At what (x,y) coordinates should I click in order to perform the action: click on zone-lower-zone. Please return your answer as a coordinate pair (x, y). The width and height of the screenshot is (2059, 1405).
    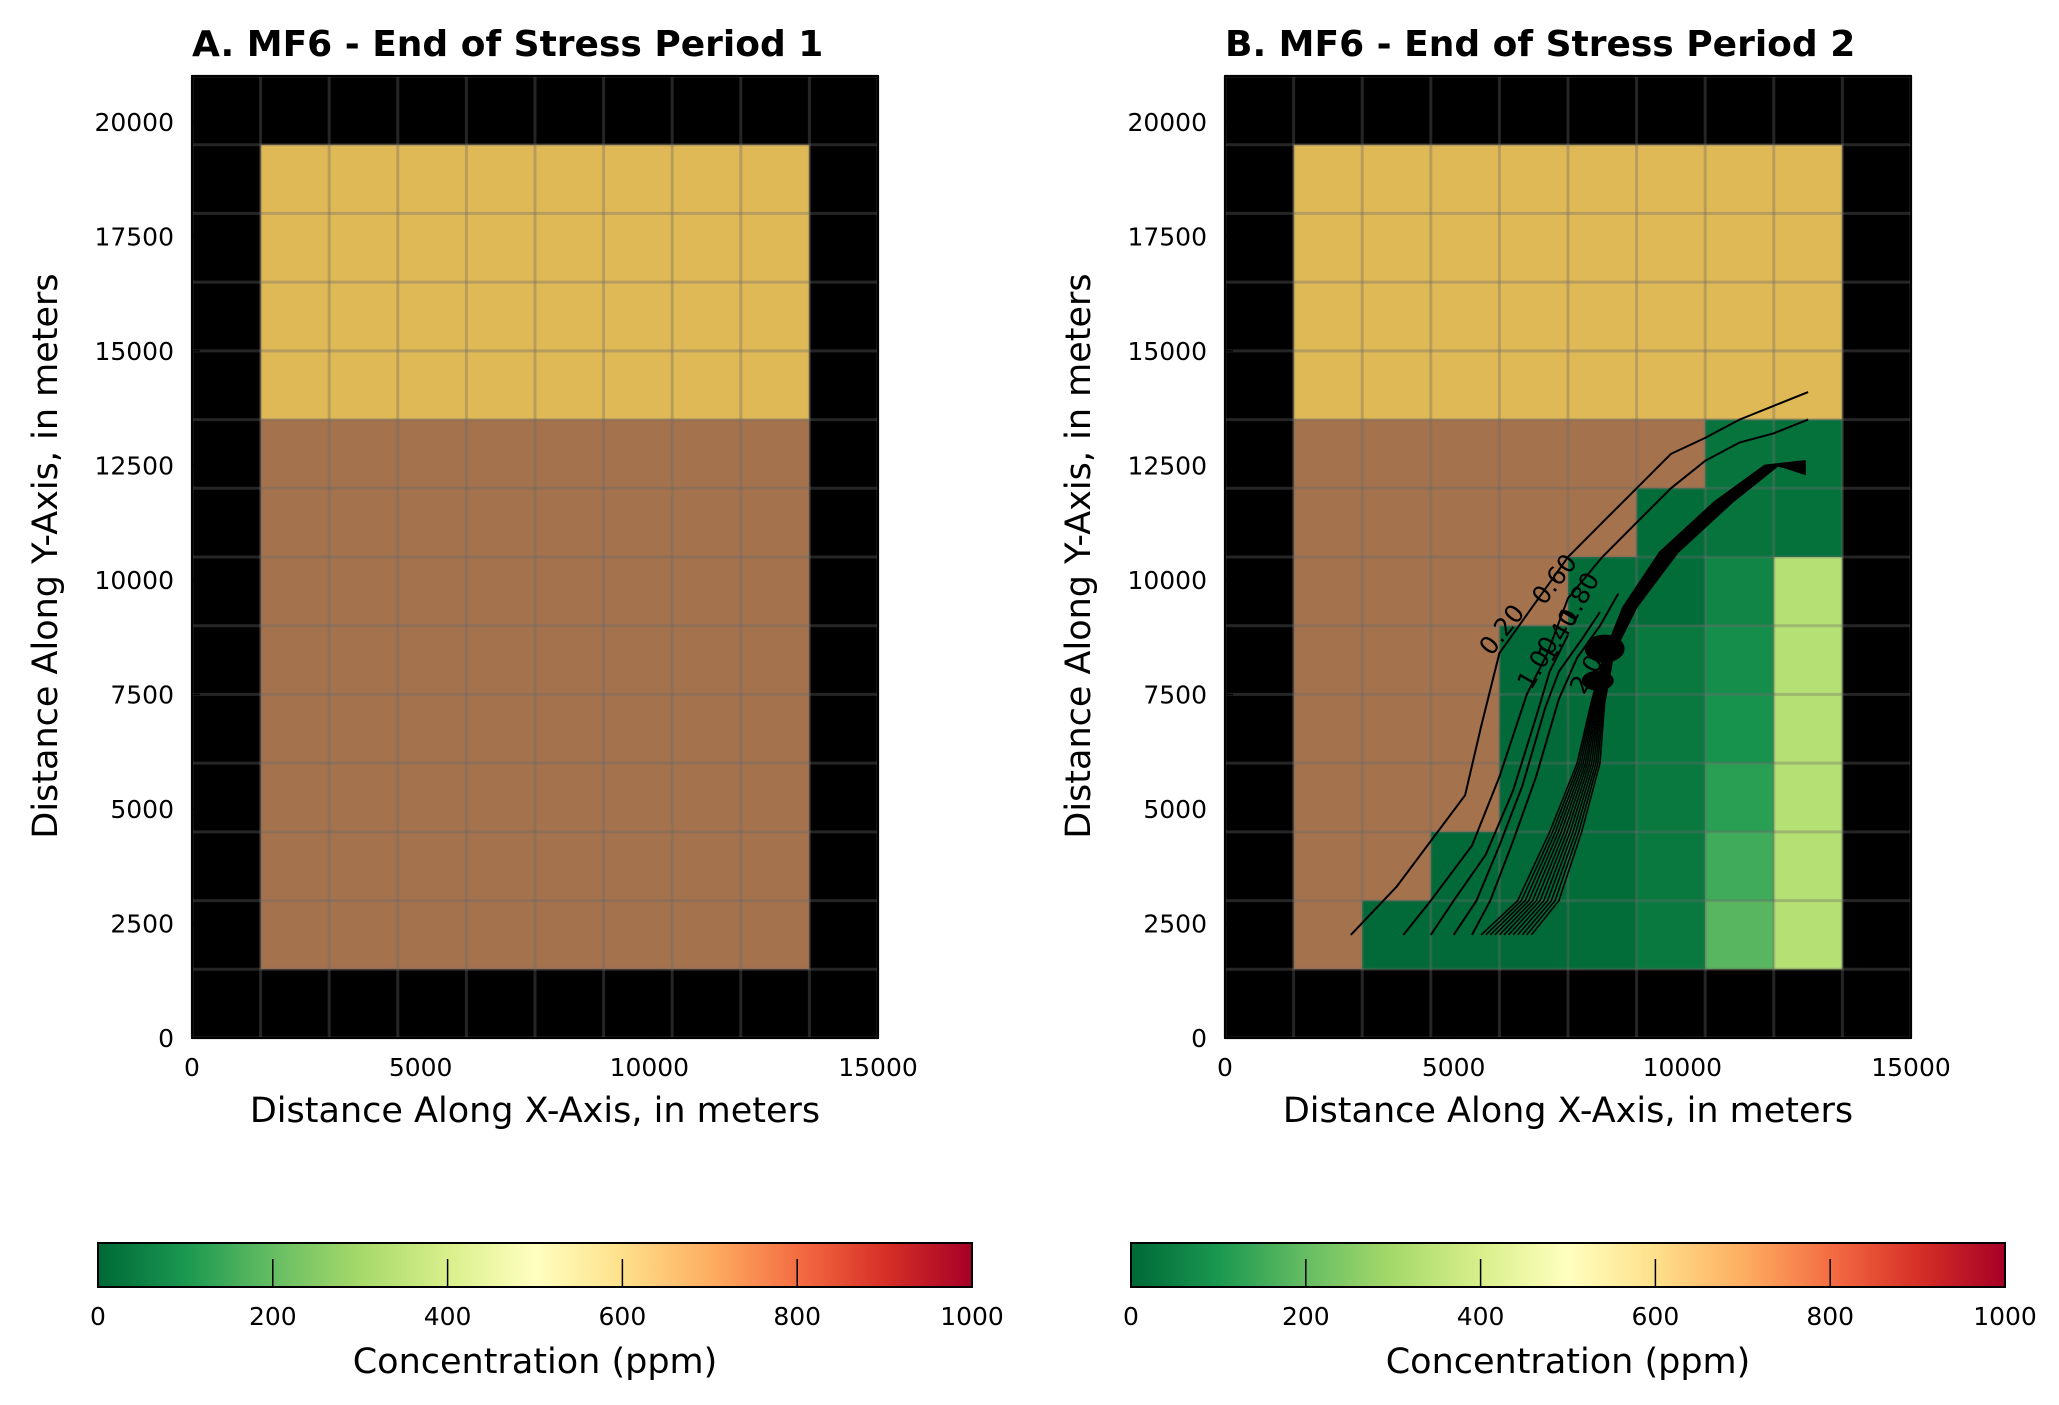
    Looking at the image, I should click on (535, 694).